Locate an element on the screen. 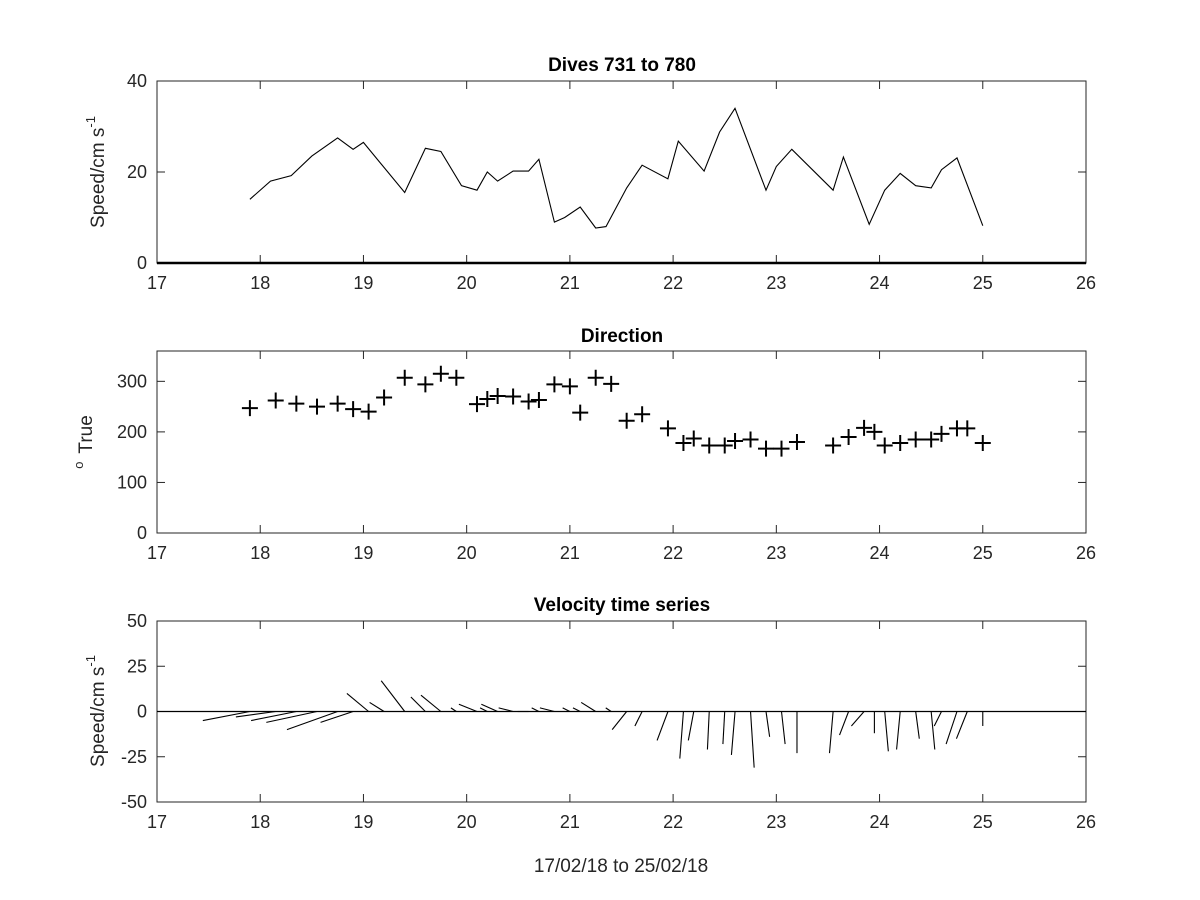  direction-x-tick-label: 23 is located at coordinates (776, 553).